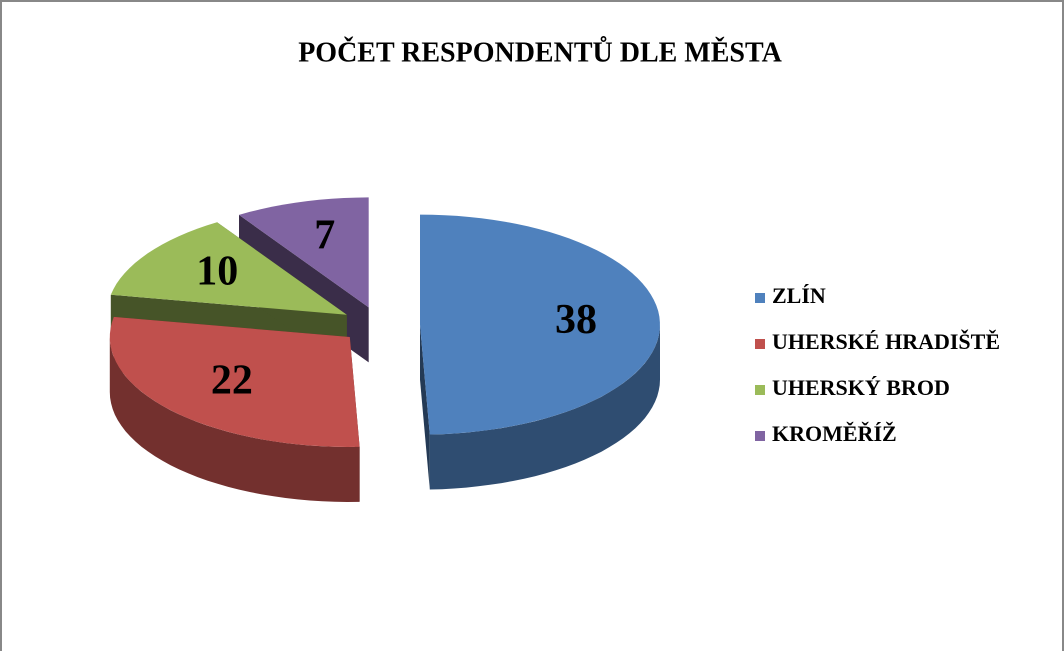 Image resolution: width=1064 pixels, height=651 pixels. What do you see at coordinates (324, 235) in the screenshot?
I see `data-label: 7` at bounding box center [324, 235].